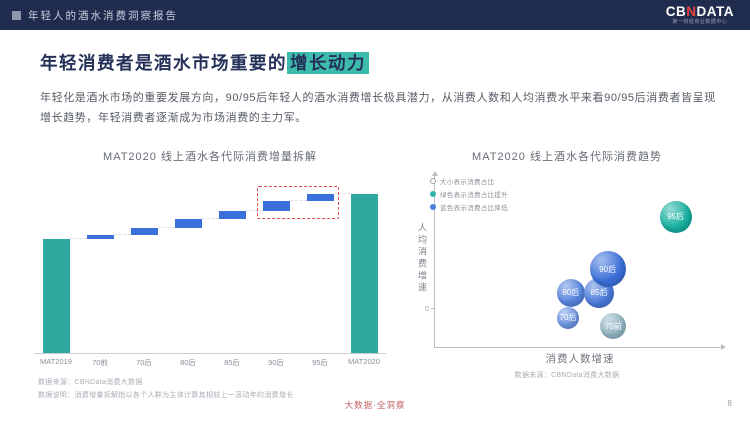  I want to click on waterfall-x-label: 95后, so click(320, 362).